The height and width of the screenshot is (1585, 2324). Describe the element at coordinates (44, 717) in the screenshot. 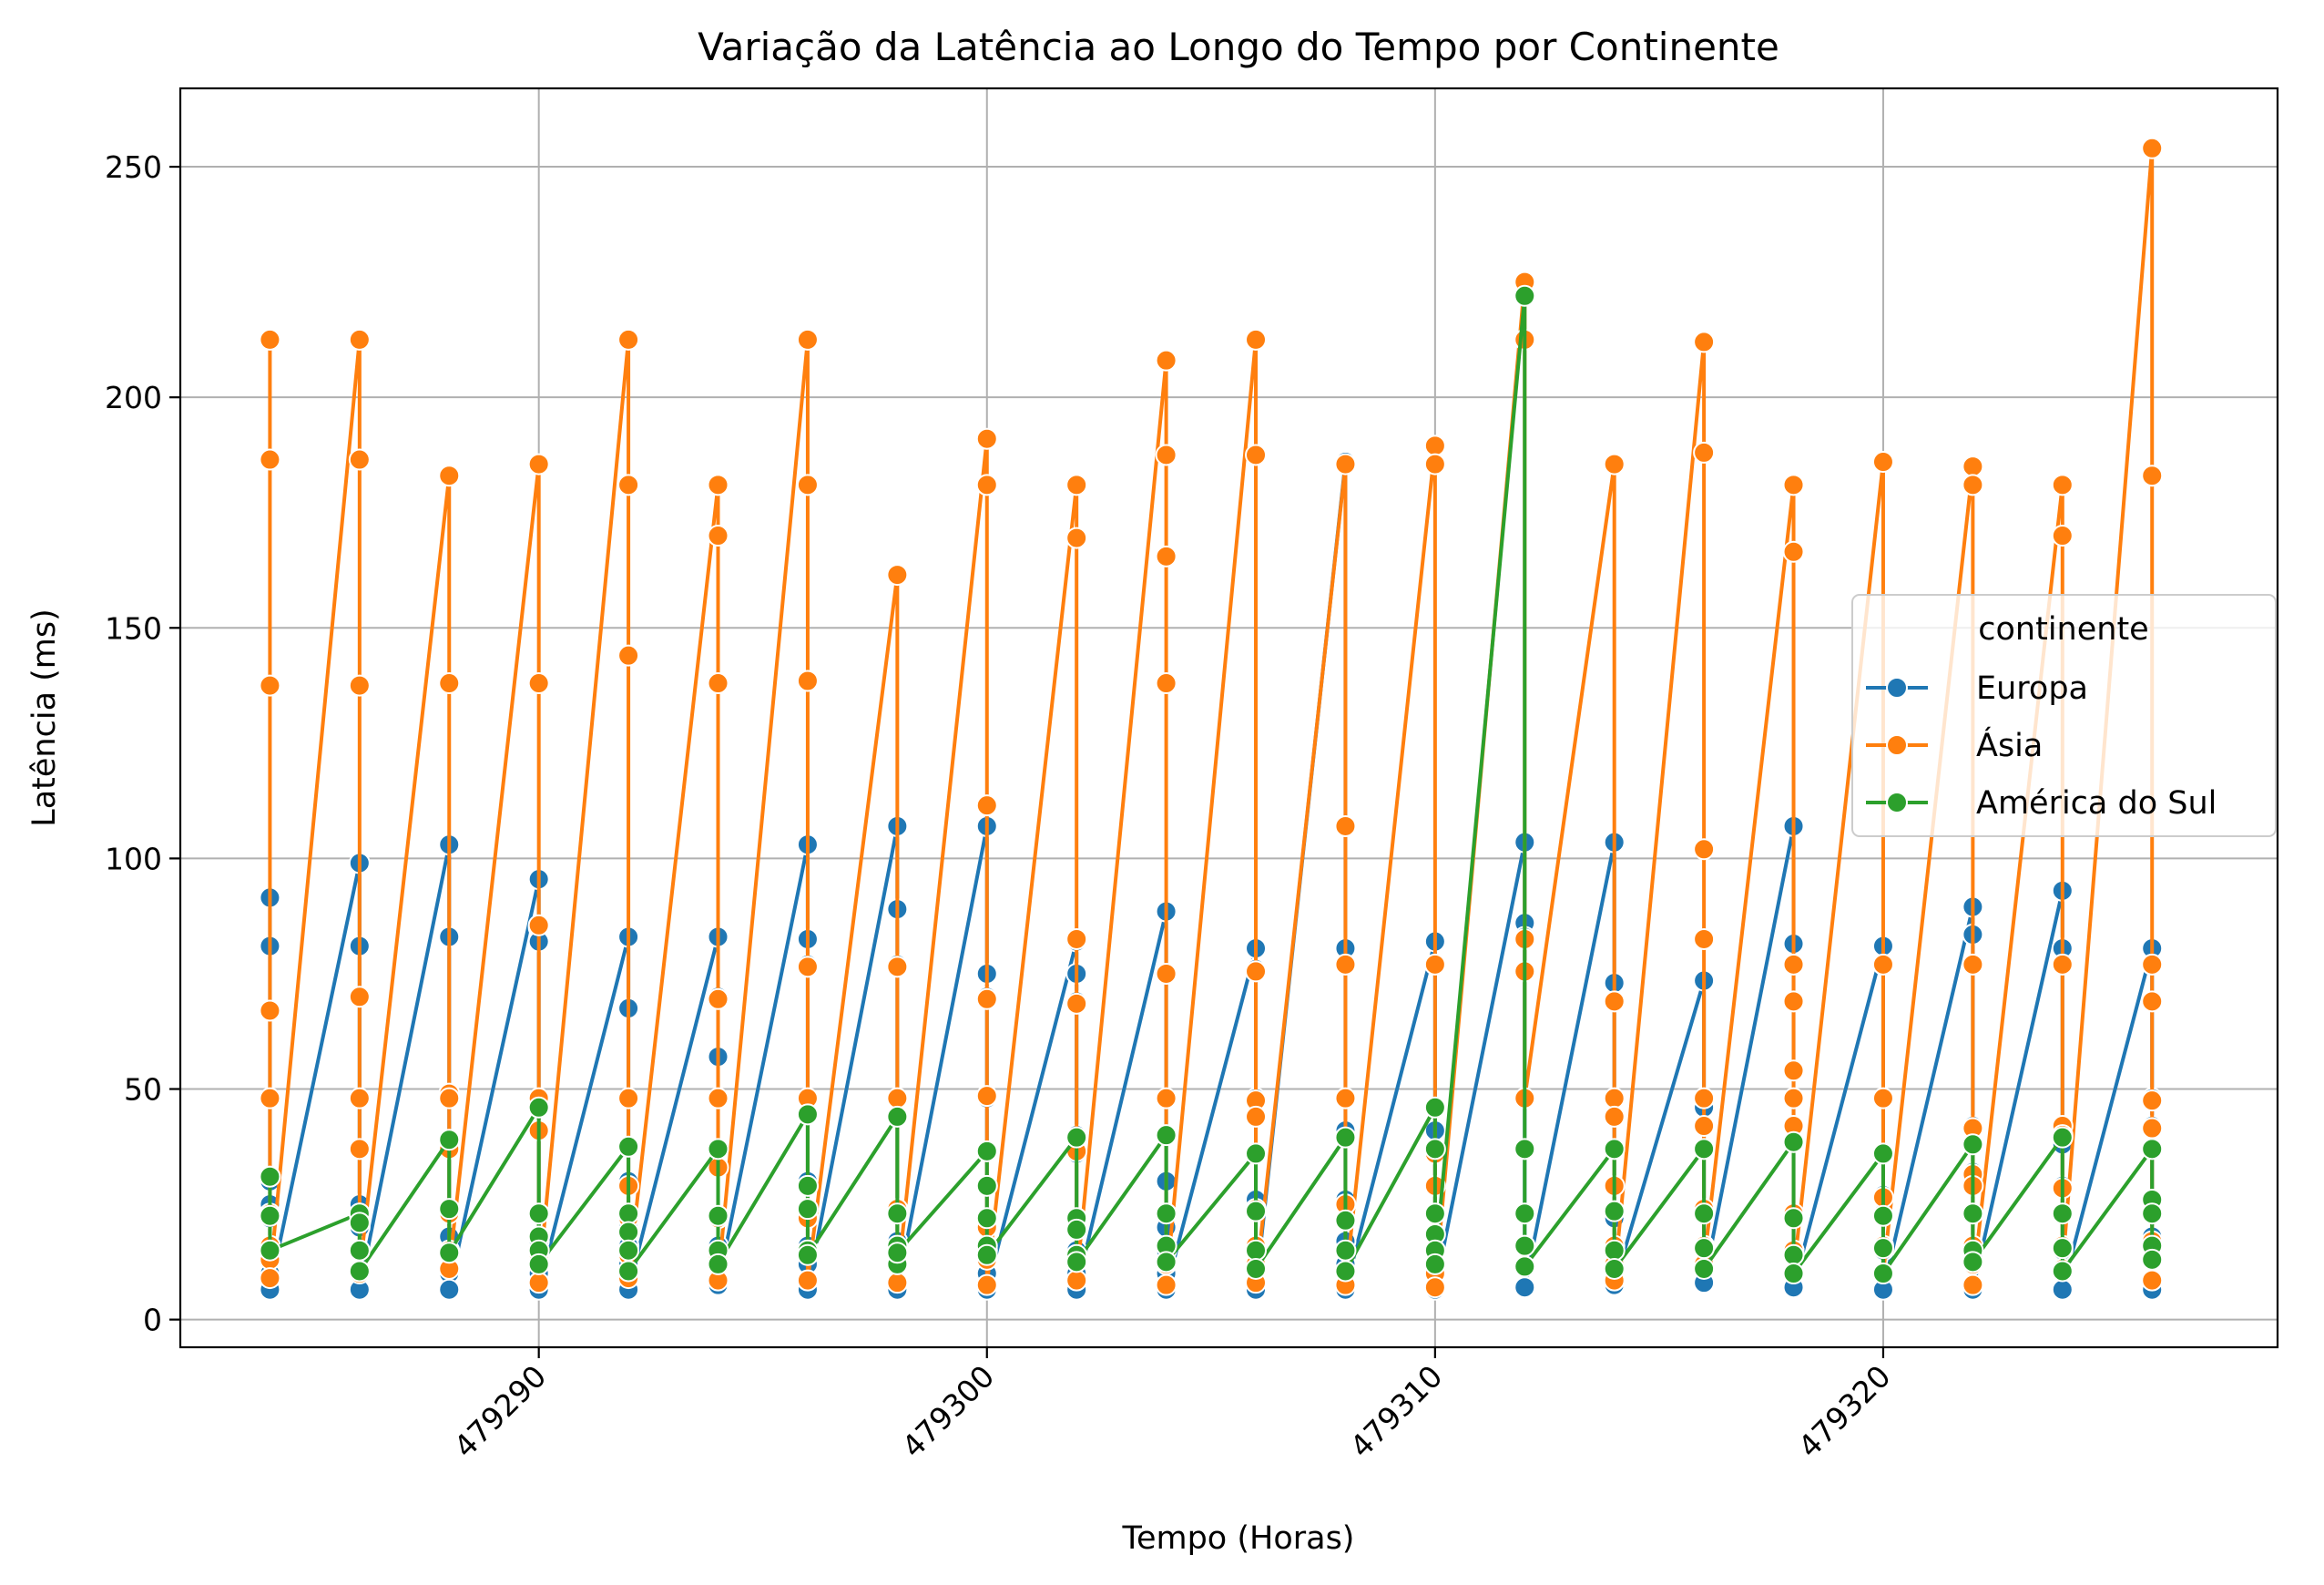

I see `y-axis-label: Latência (ms)` at that location.